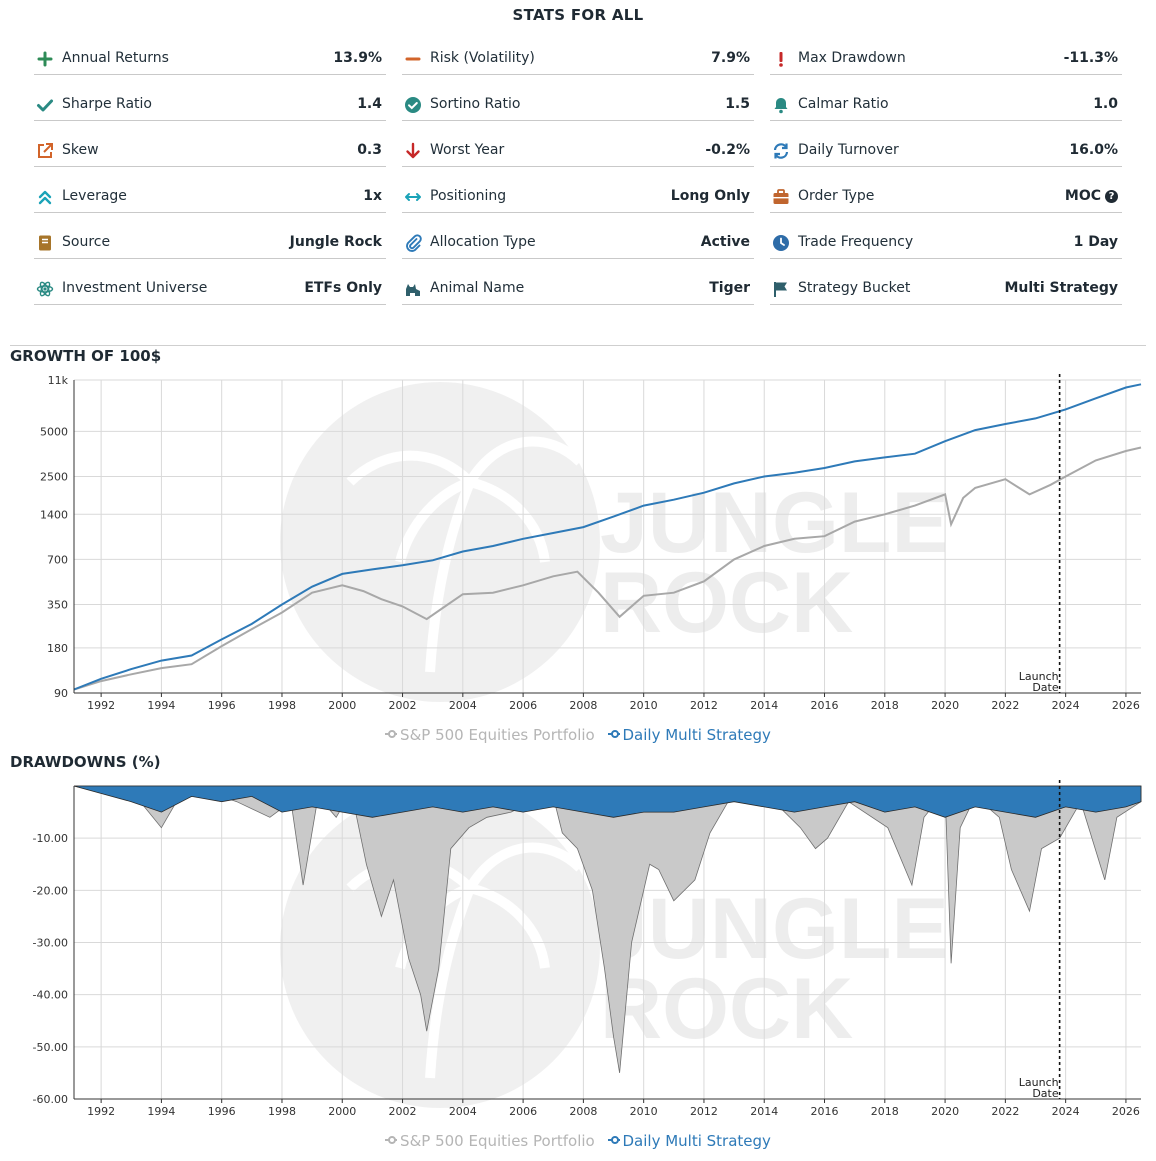 Image resolution: width=1156 pixels, height=1161 pixels. I want to click on stat-label: Source, so click(86, 242).